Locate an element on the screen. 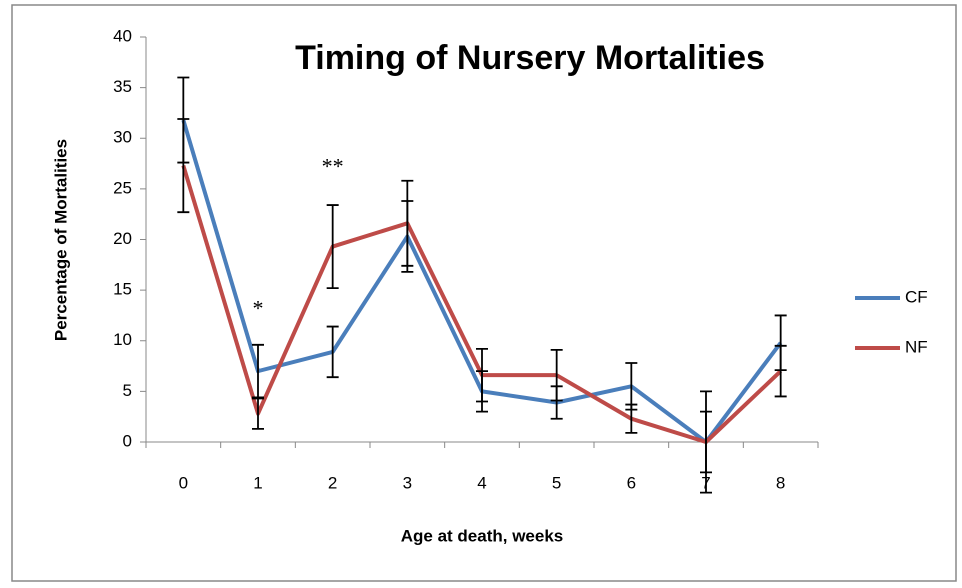 The width and height of the screenshot is (962, 588). x-tick-label: 1 is located at coordinates (257, 482).